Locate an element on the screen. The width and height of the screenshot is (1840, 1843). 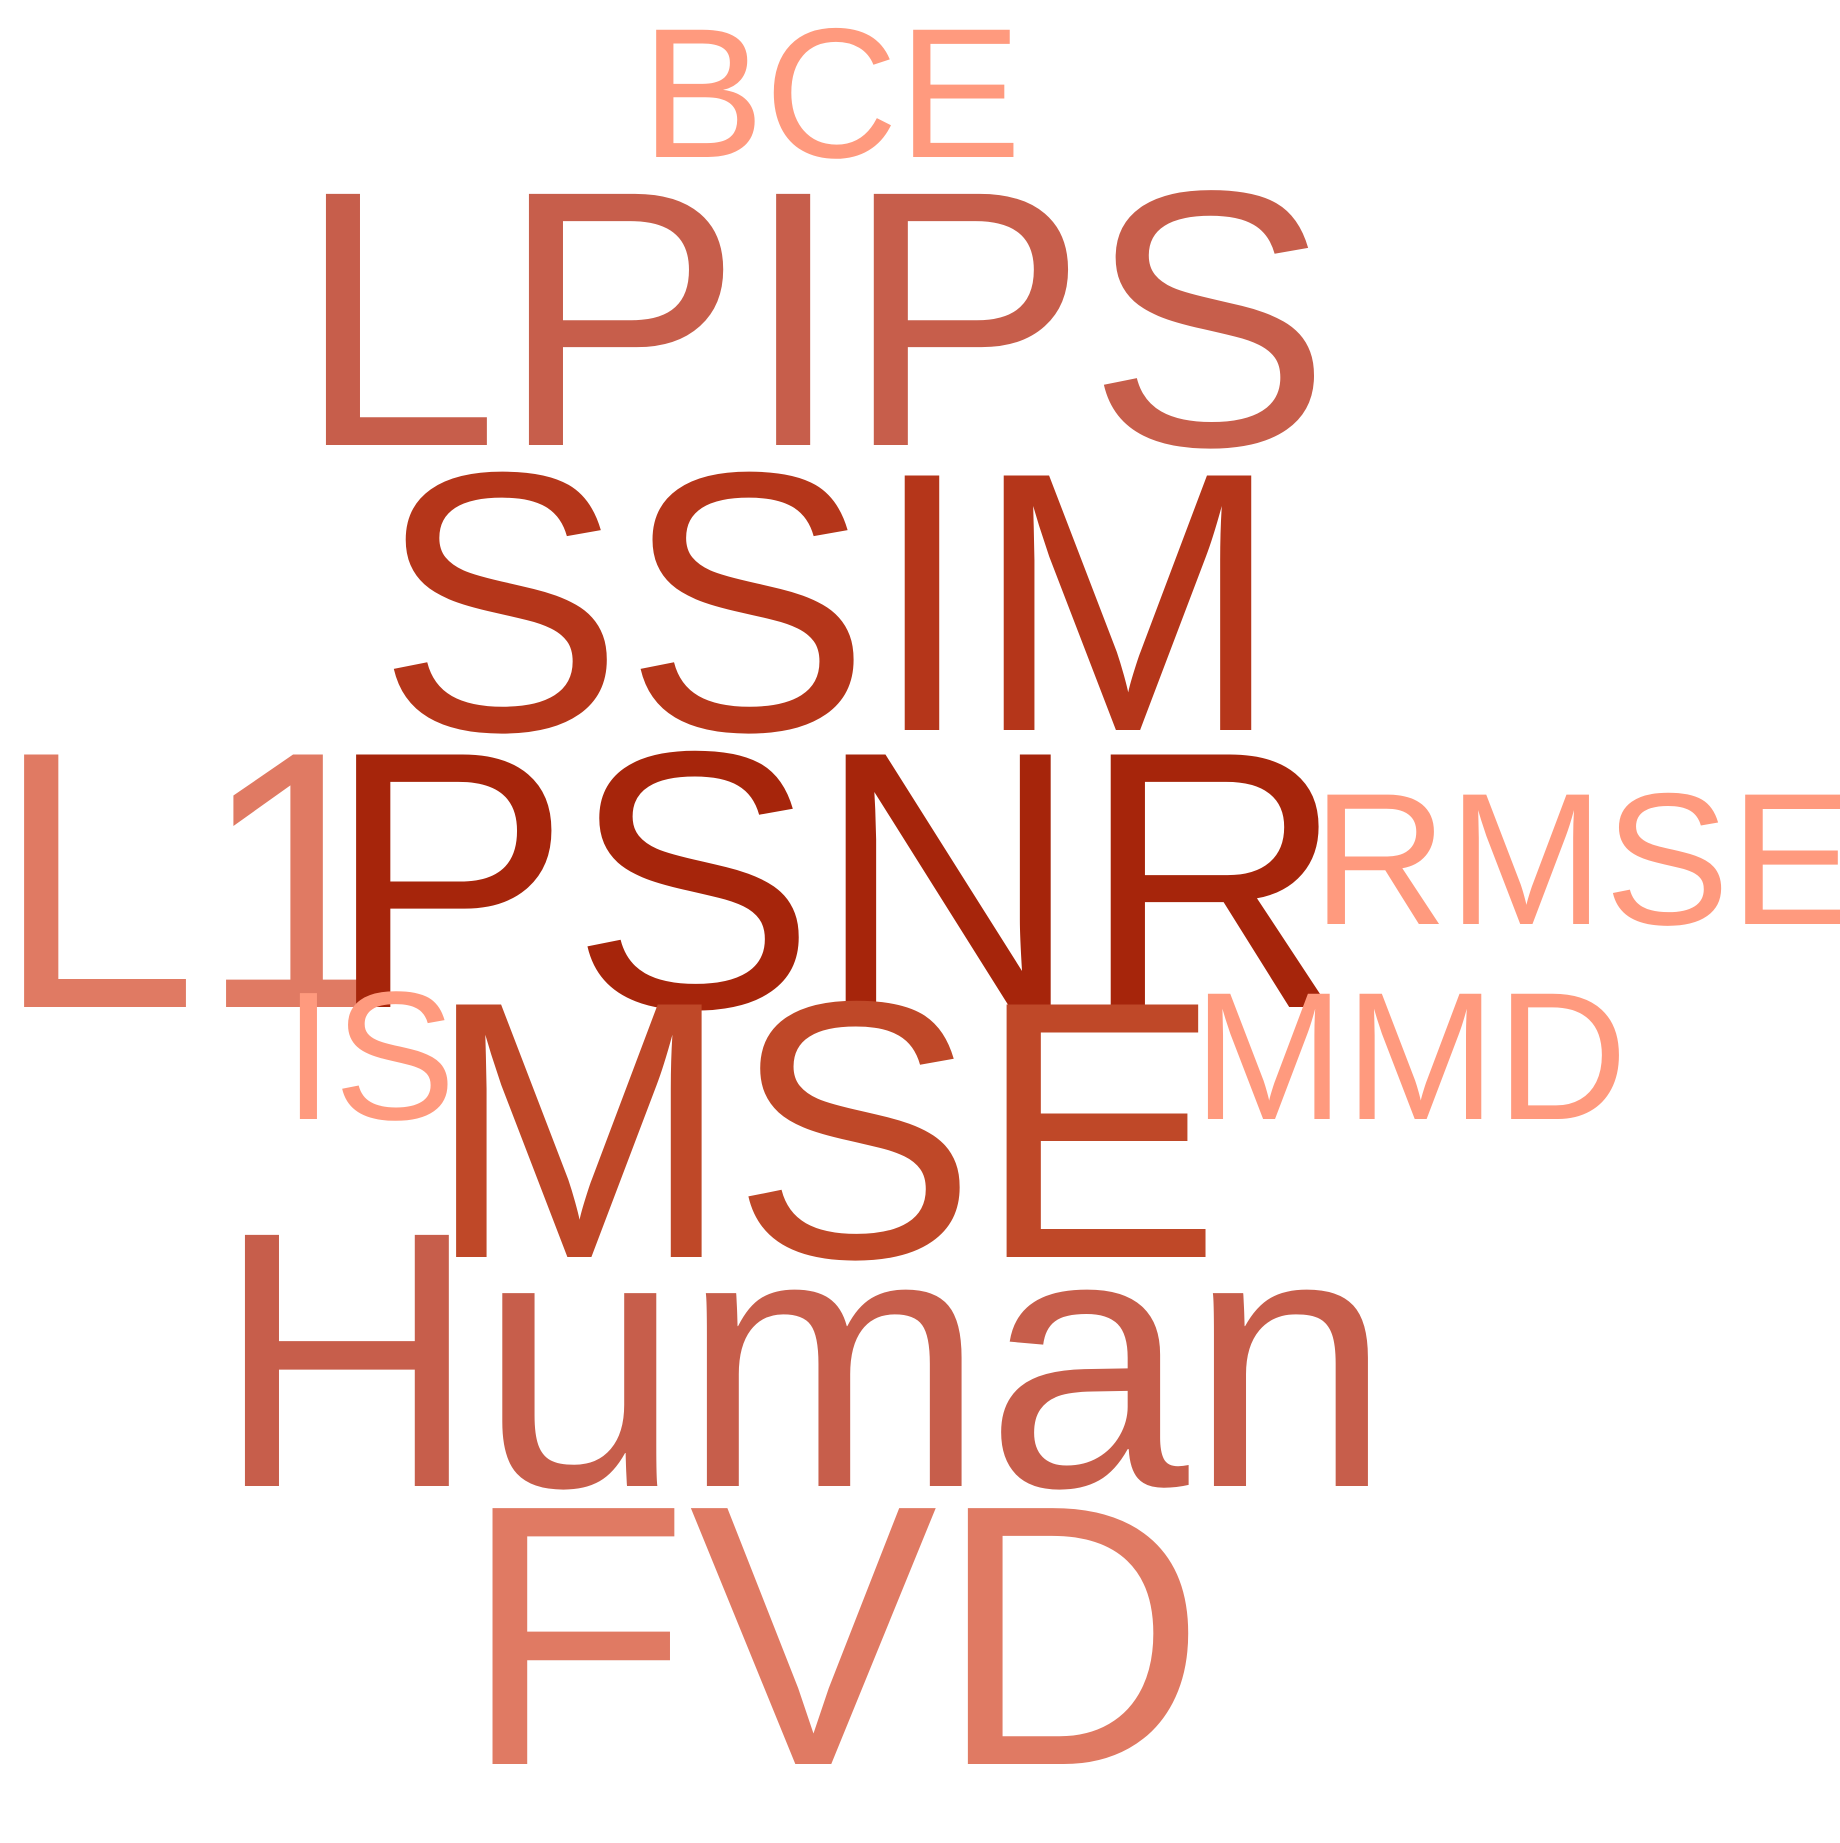
word-ssim: SSIM is located at coordinates (829, 602).